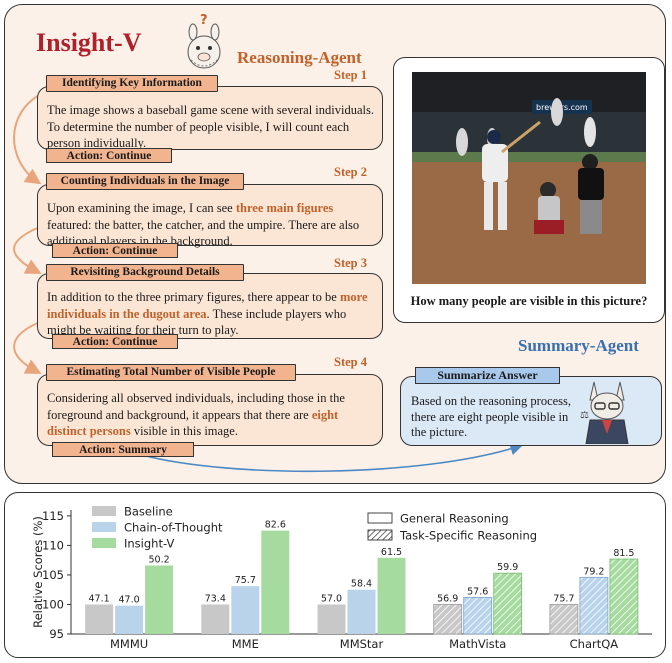  I want to click on step-4-label: Step 4, so click(350, 362).